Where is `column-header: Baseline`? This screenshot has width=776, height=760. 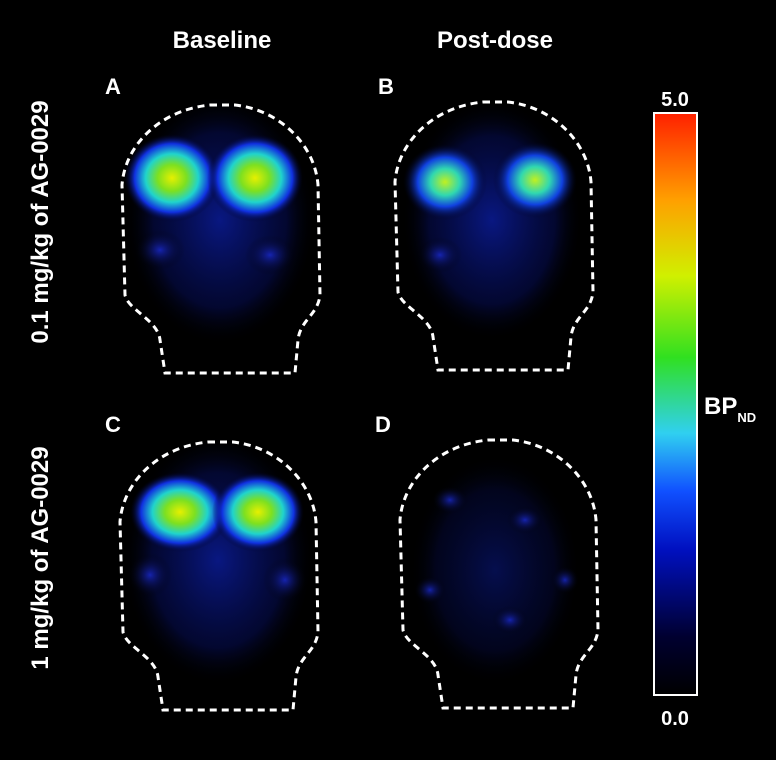
column-header: Baseline is located at coordinates (222, 40).